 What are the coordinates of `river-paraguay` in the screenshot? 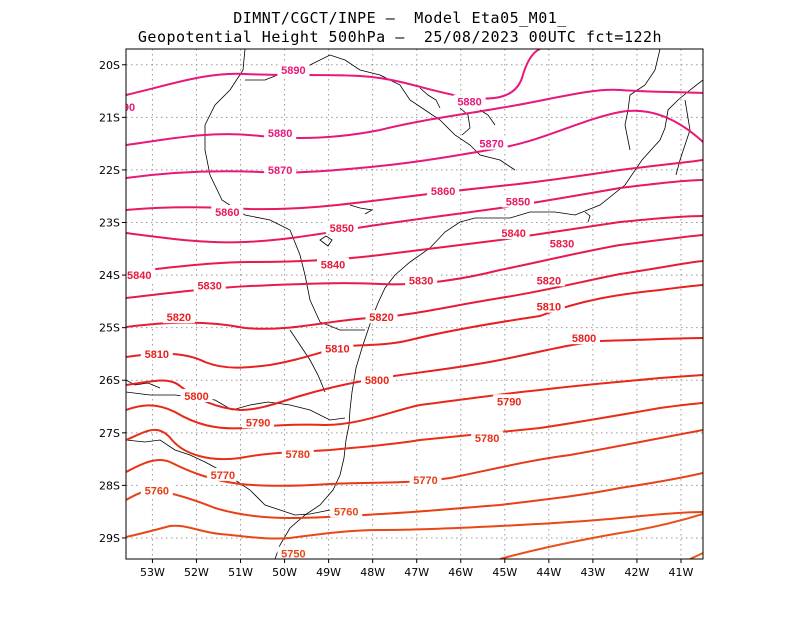 It's located at (143, 384).